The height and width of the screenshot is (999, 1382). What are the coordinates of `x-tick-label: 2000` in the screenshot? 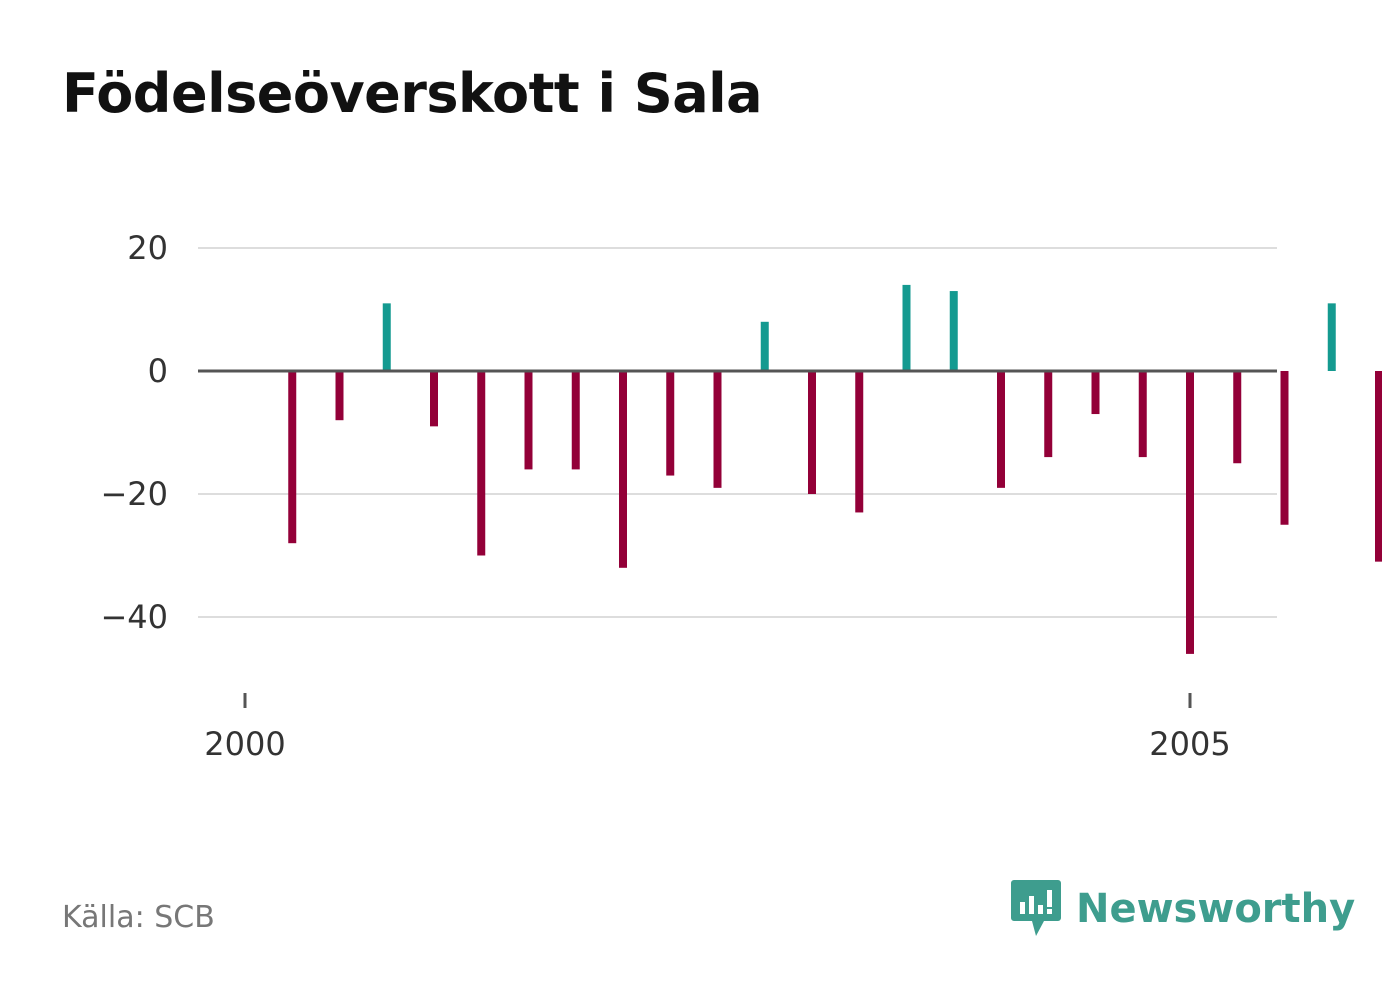 It's located at (244, 744).